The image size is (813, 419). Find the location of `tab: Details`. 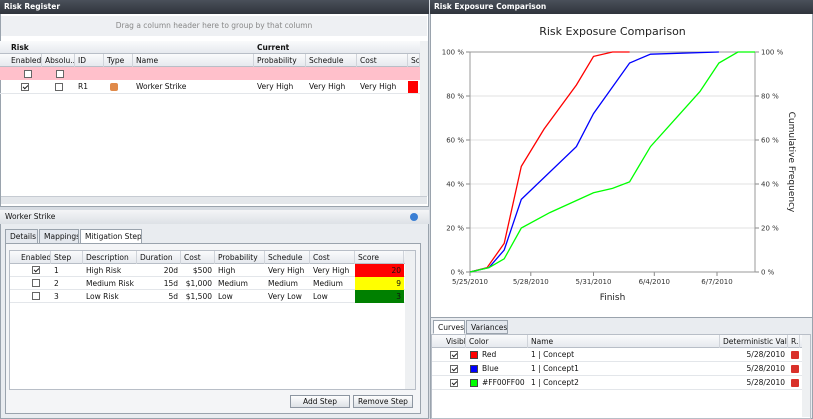

tab: Details is located at coordinates (21, 236).